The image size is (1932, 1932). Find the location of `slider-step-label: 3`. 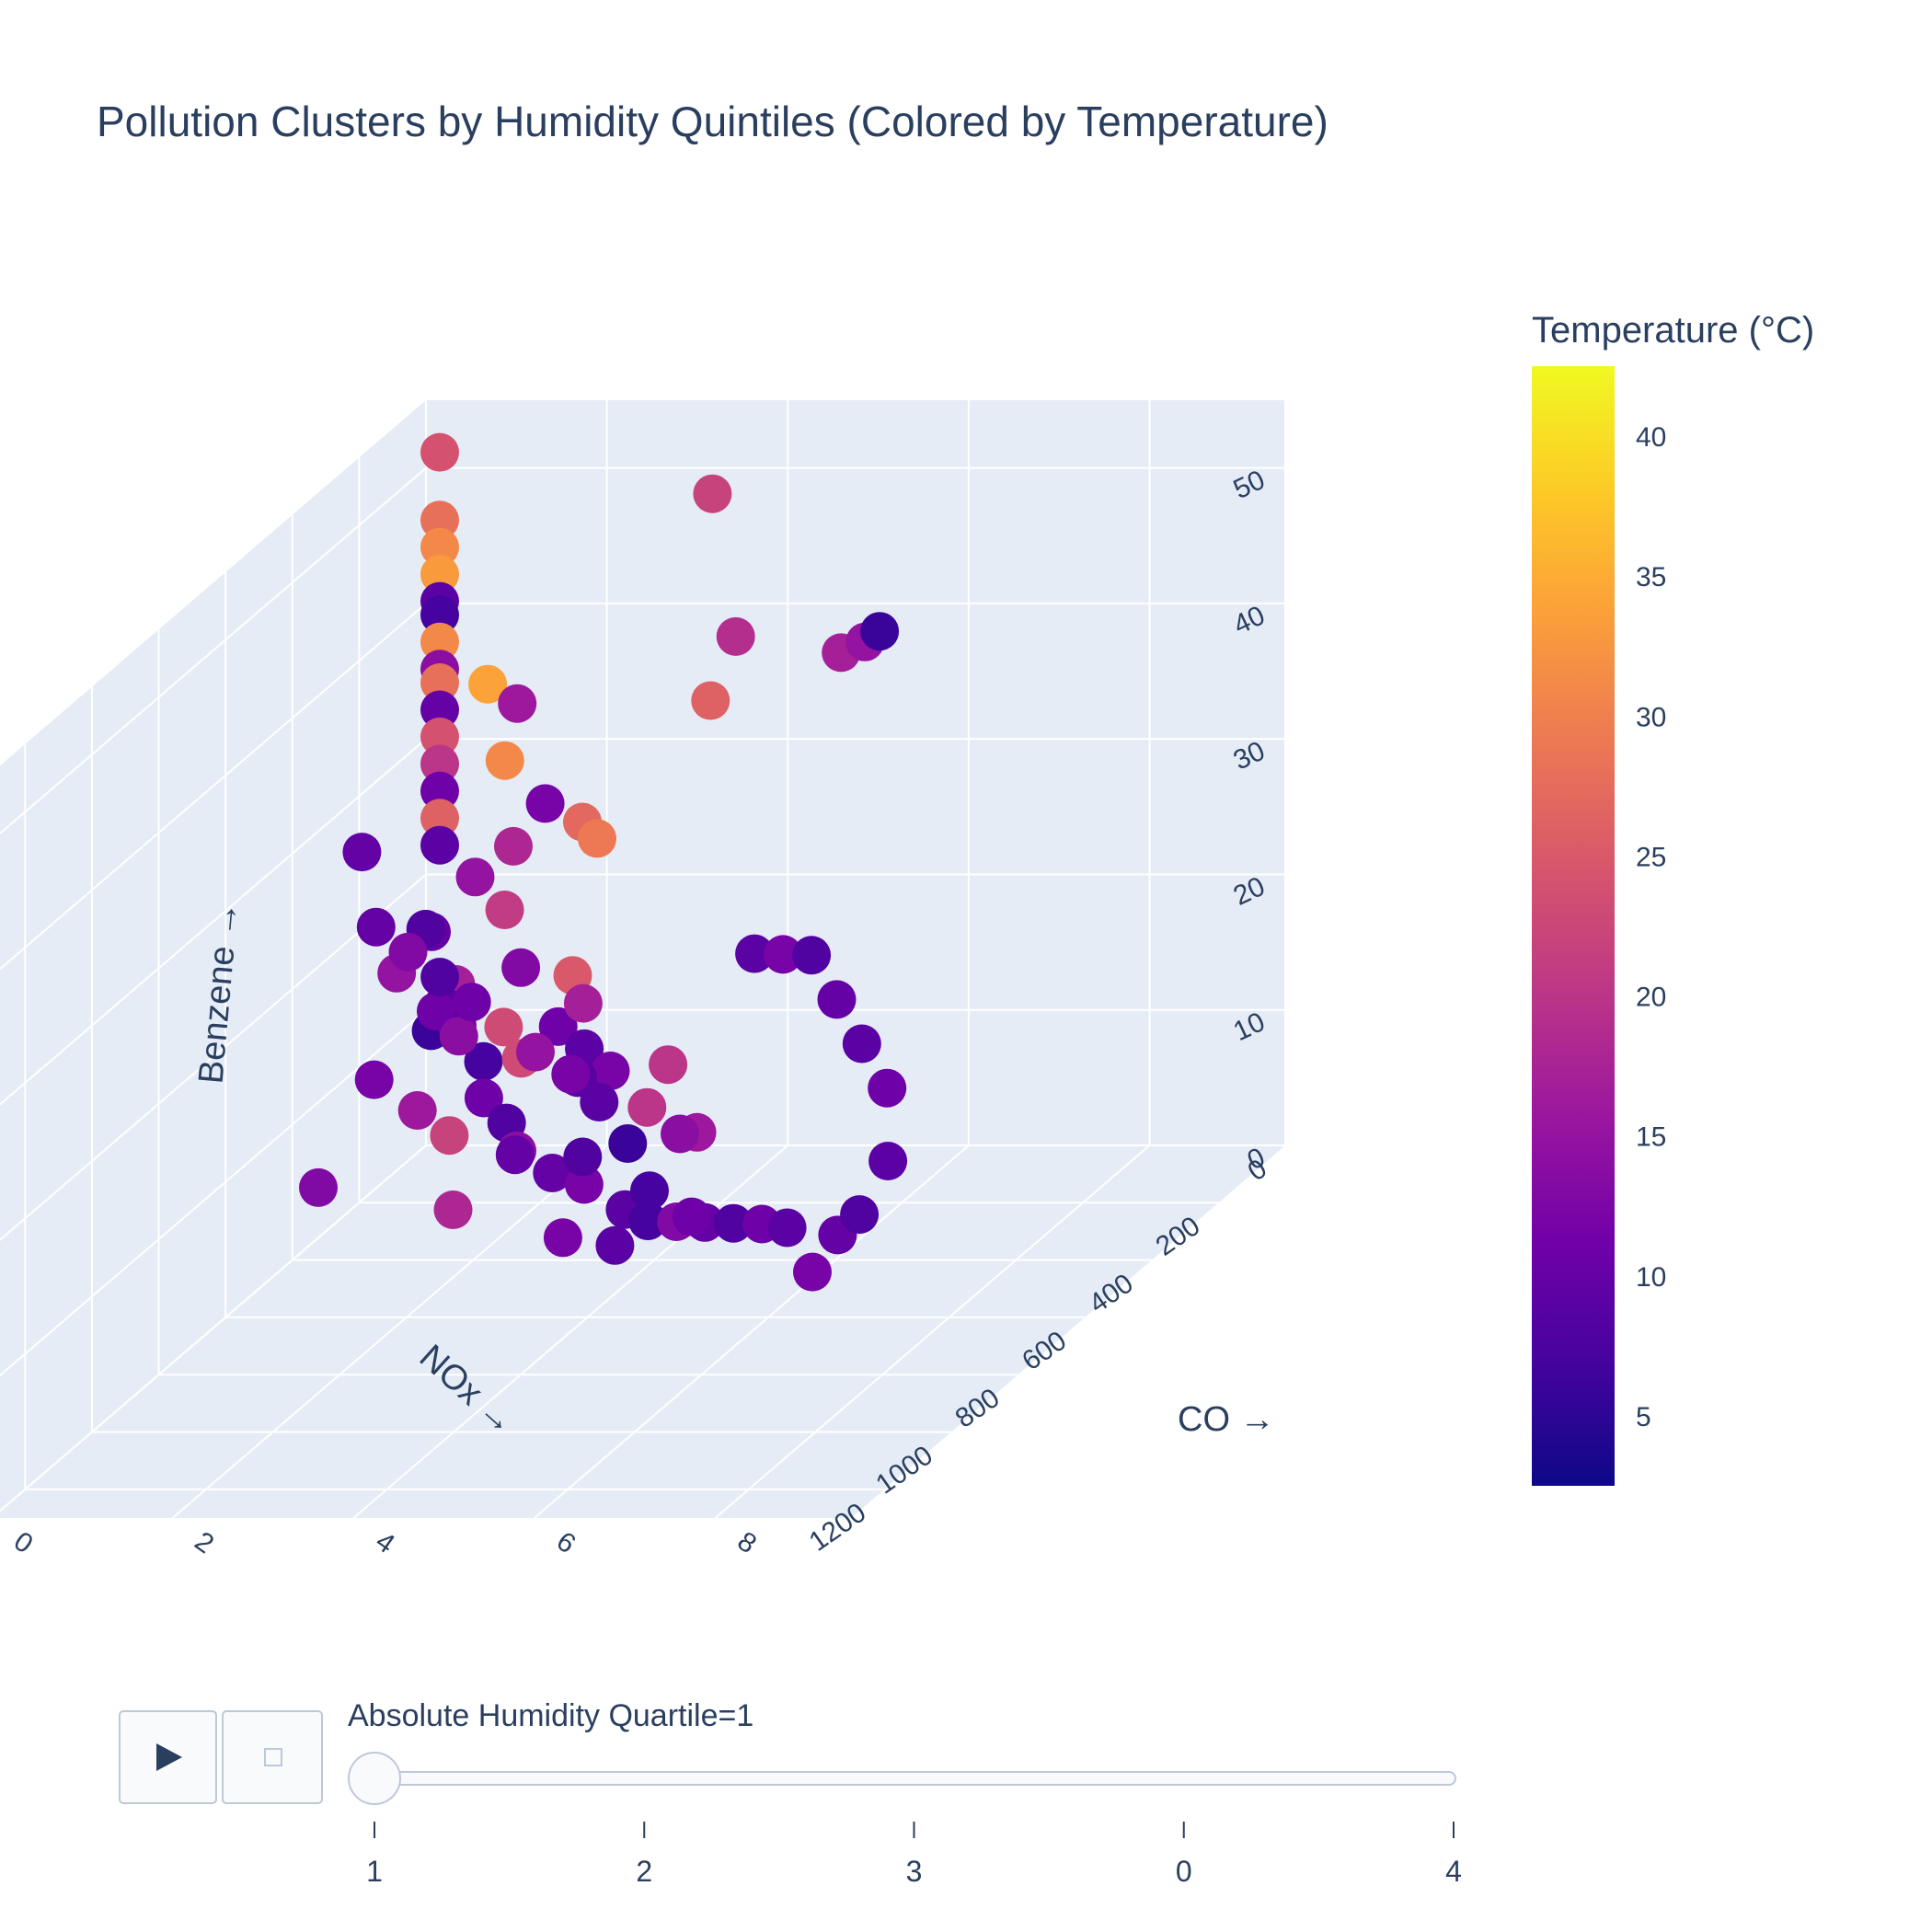

slider-step-label: 3 is located at coordinates (914, 1871).